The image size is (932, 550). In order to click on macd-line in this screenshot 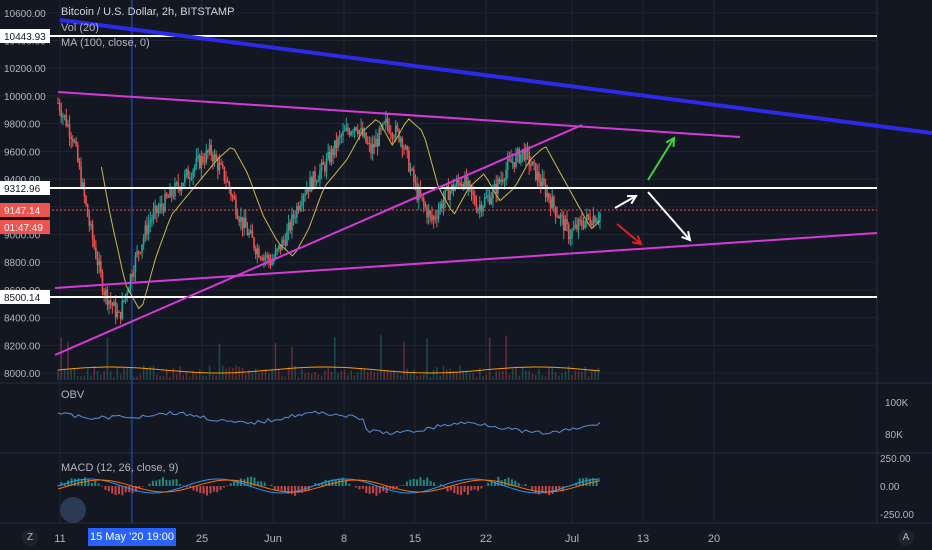, I will do `click(329, 486)`.